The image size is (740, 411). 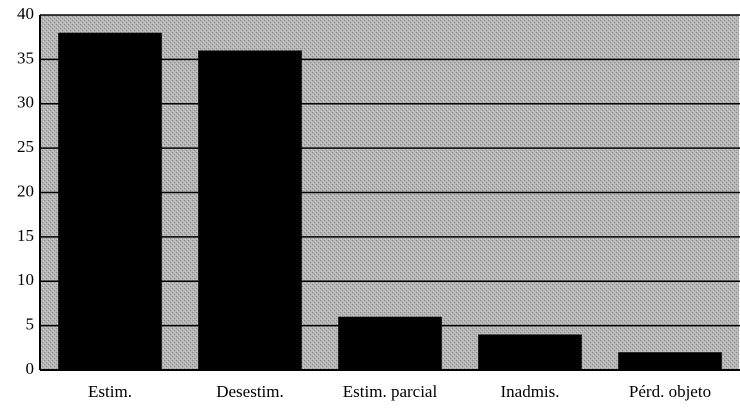 I want to click on y-tick-label: 35, so click(x=25, y=57).